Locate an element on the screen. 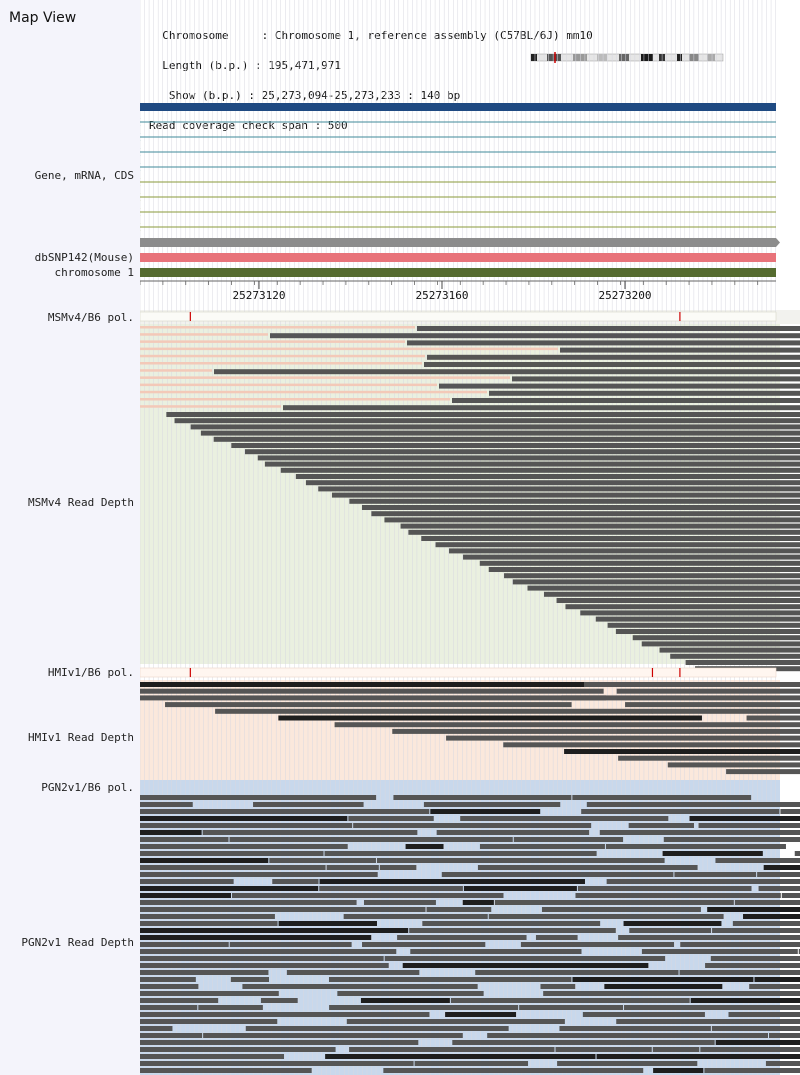 This screenshot has width=800, height=1075. hmi-pol-label: HMIv1/B6 pol. is located at coordinates (90, 672).